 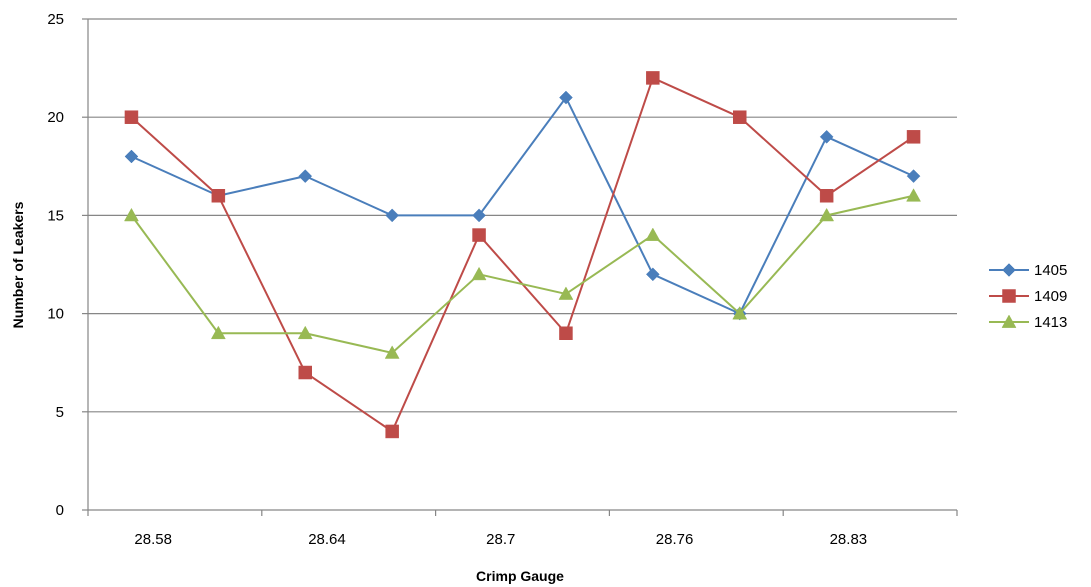 What do you see at coordinates (55, 314) in the screenshot?
I see `y-tick-label-2: 10` at bounding box center [55, 314].